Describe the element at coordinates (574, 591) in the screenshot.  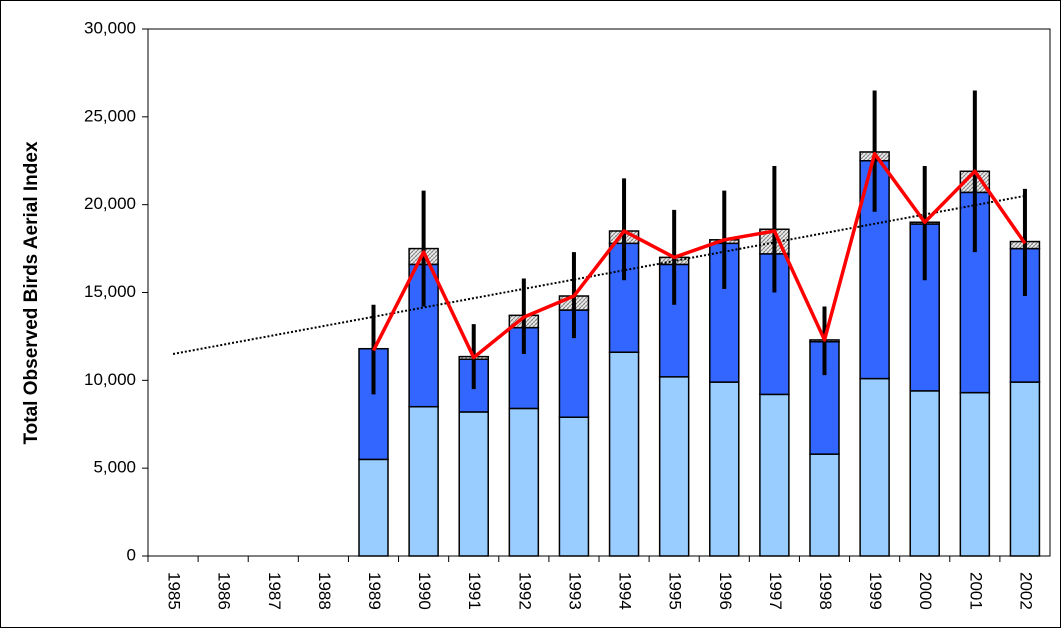
I see `x-tick-label: 1993` at that location.